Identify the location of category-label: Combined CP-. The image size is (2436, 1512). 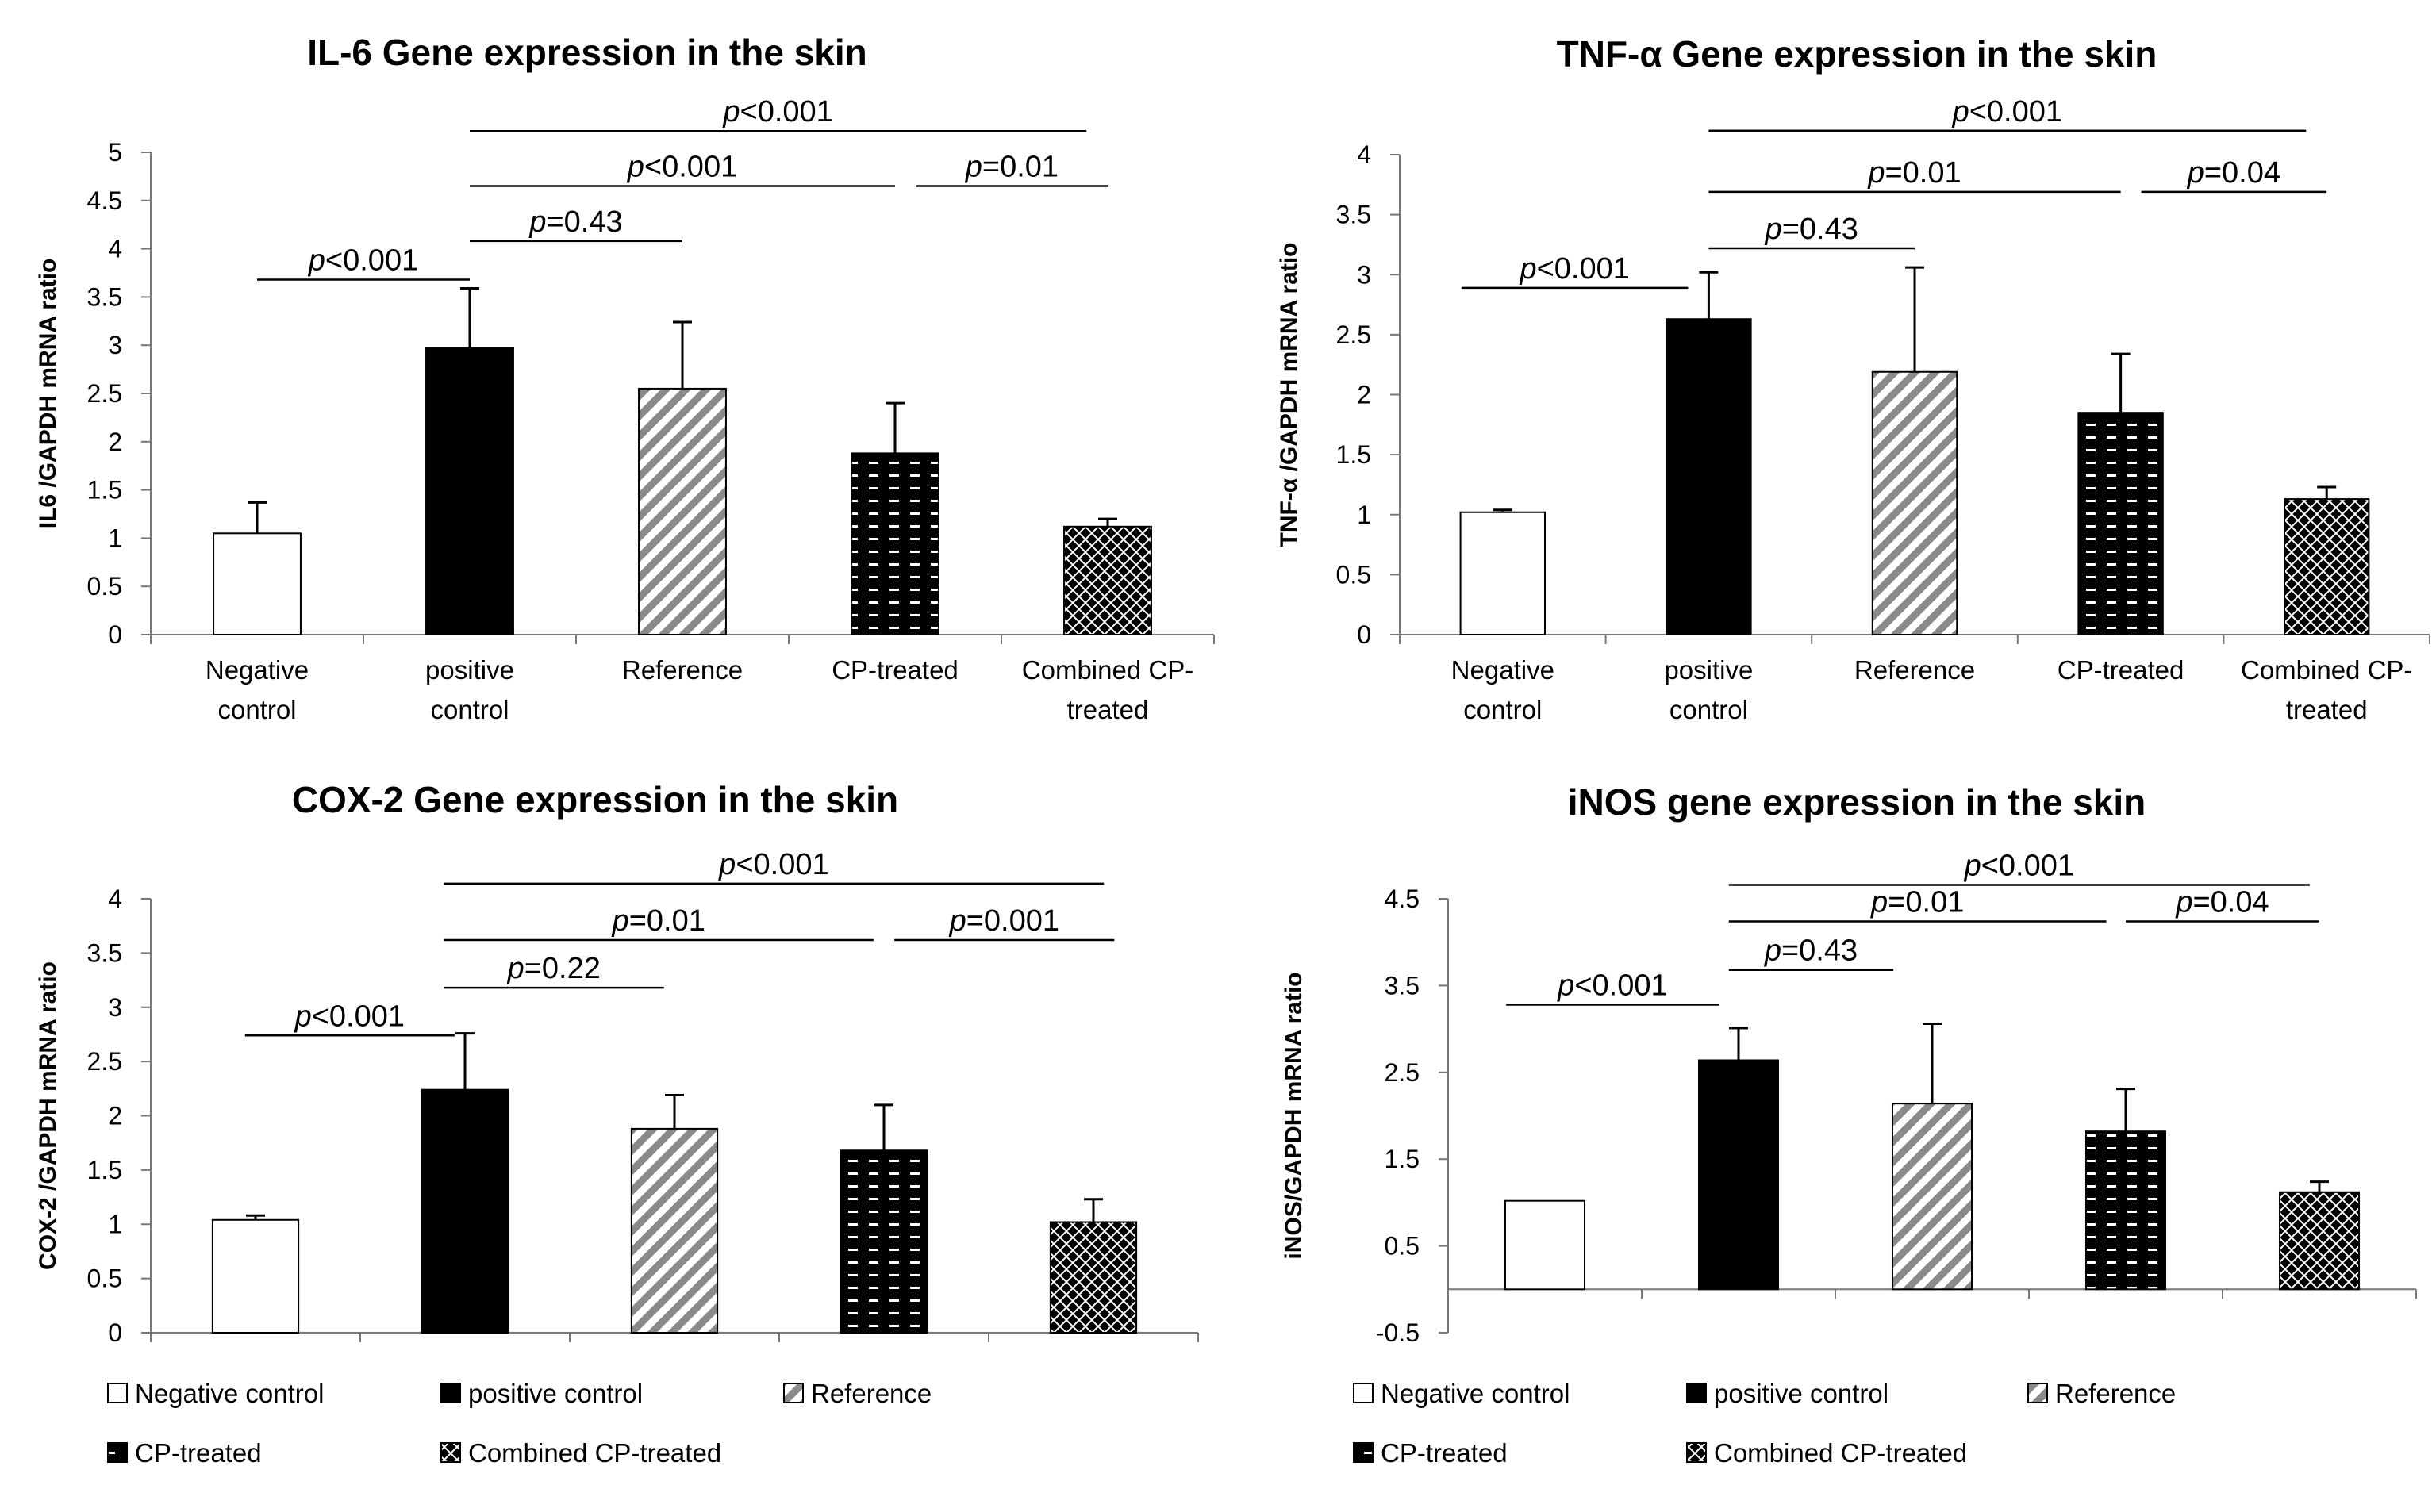
(1108, 670).